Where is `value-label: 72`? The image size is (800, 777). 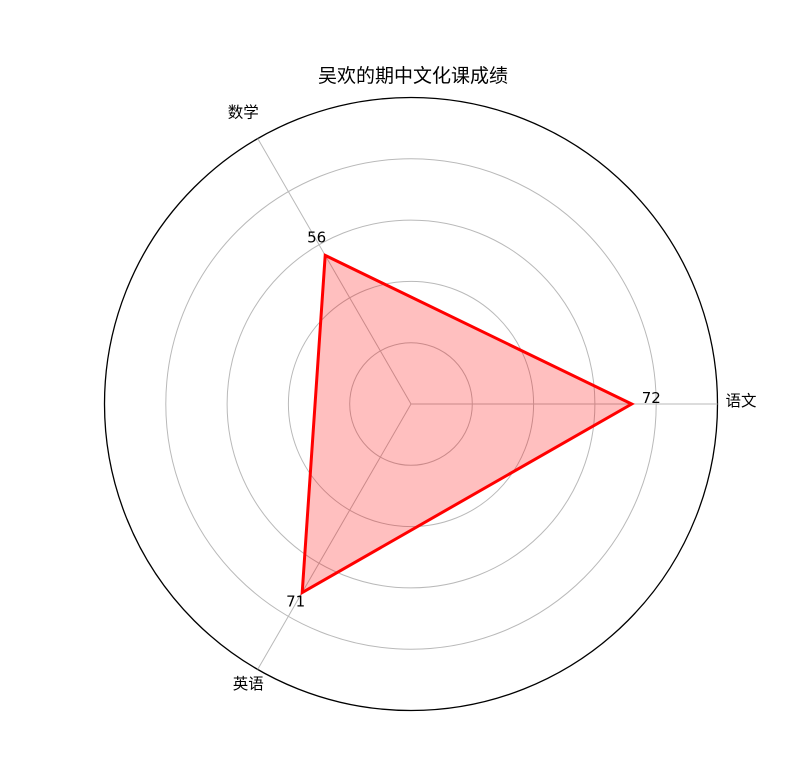 value-label: 72 is located at coordinates (651, 398).